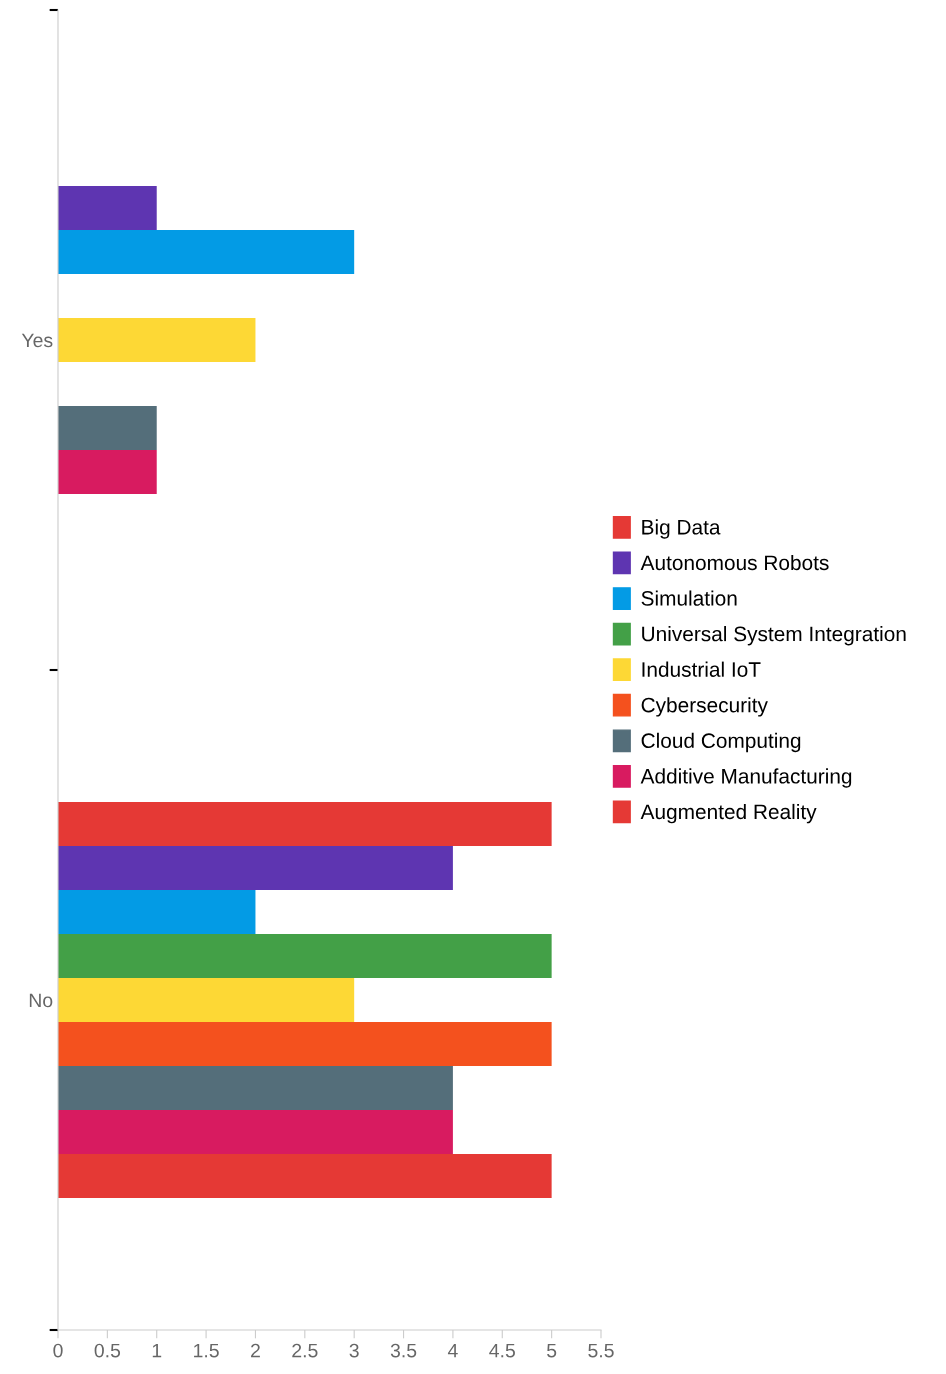  What do you see at coordinates (305, 1350) in the screenshot?
I see `x-tick-label: 2.5` at bounding box center [305, 1350].